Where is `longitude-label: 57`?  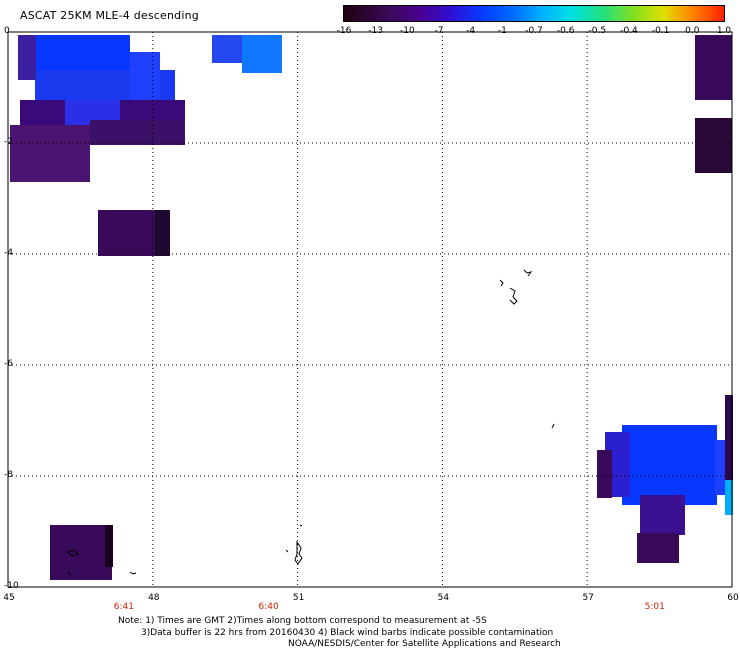
longitude-label: 57 is located at coordinates (588, 598).